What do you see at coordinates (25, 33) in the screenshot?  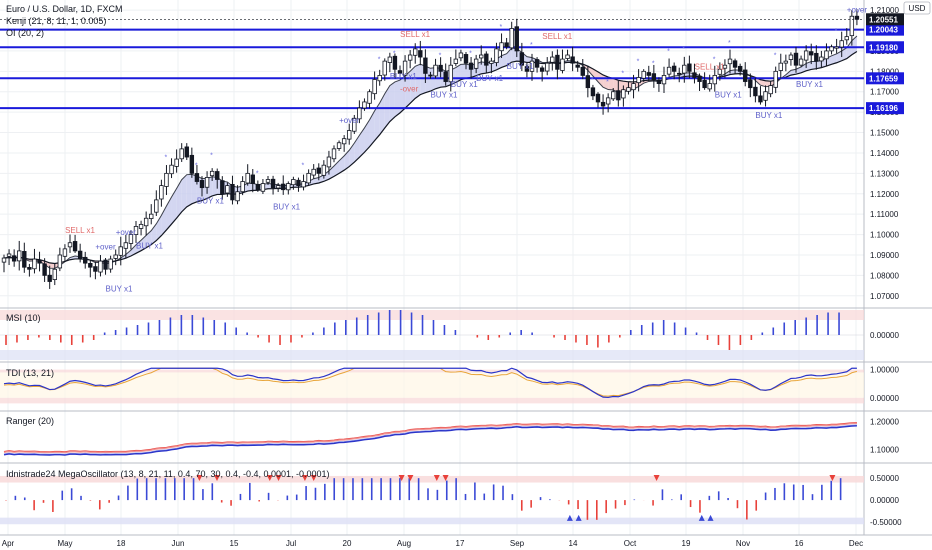 I see `oi-indicator-label: OI (20, 2)` at bounding box center [25, 33].